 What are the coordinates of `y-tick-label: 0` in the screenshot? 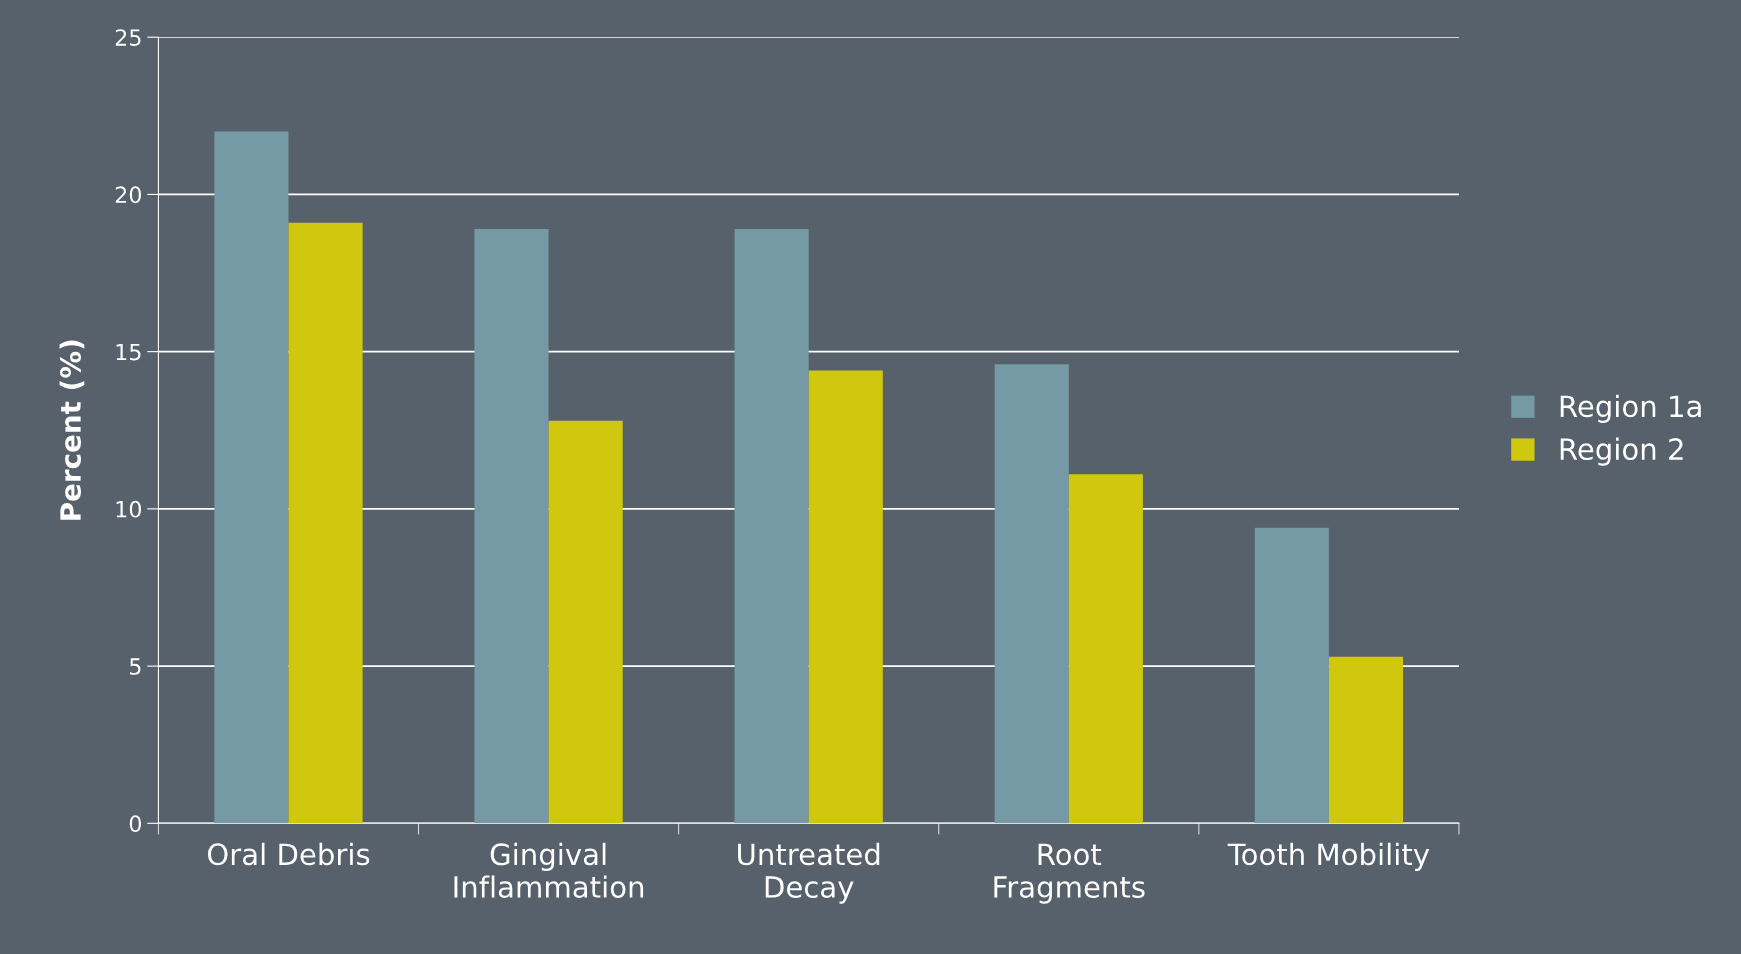 It's located at (135, 824).